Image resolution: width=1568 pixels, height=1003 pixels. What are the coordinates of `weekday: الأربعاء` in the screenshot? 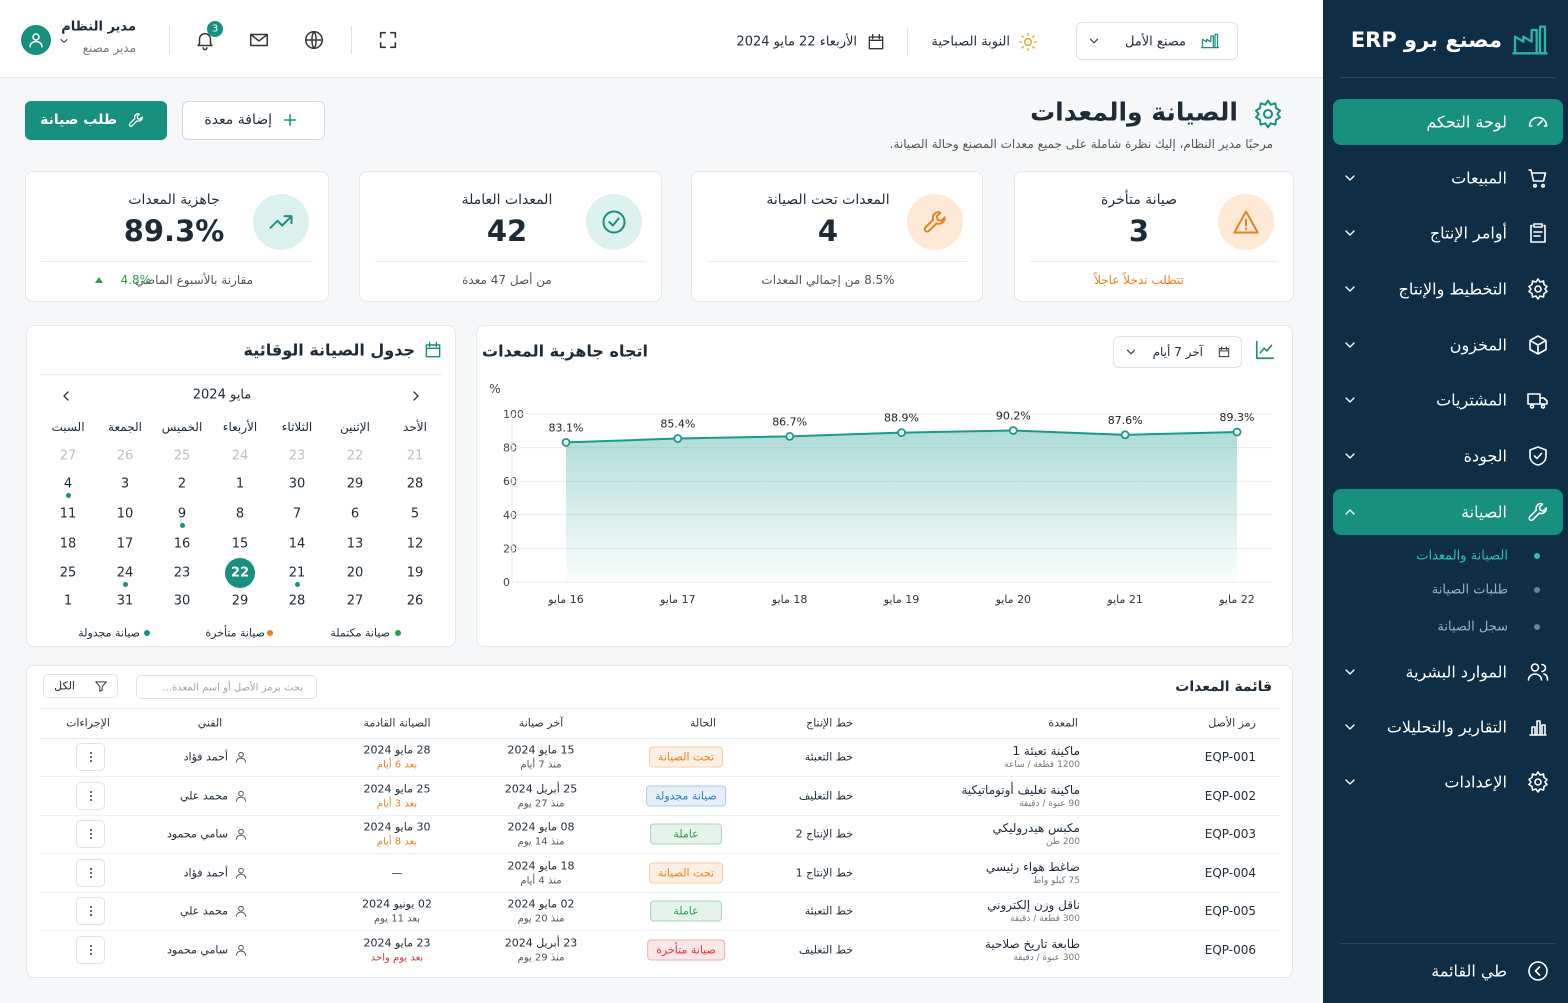 It's located at (240, 427).